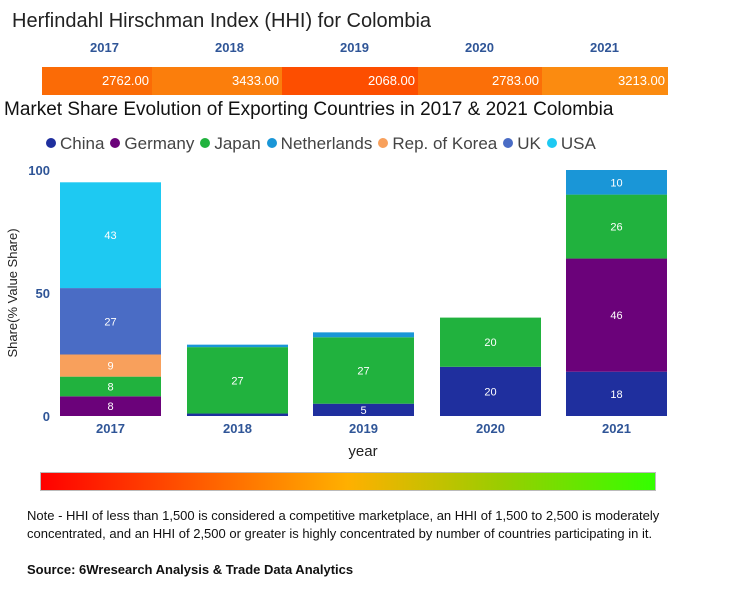  Describe the element at coordinates (97, 81) in the screenshot. I see `hhi-value-cell: 2762.00` at that location.